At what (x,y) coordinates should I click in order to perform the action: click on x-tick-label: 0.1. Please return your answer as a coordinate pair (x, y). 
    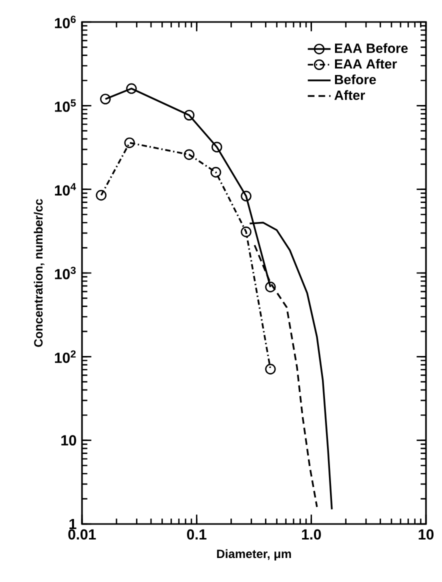
    Looking at the image, I should click on (196, 534).